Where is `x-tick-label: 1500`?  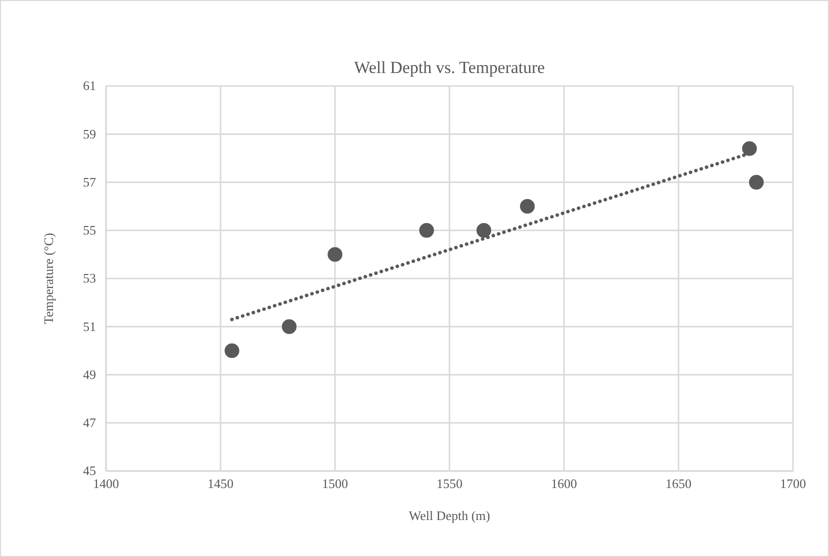 x-tick-label: 1500 is located at coordinates (335, 484).